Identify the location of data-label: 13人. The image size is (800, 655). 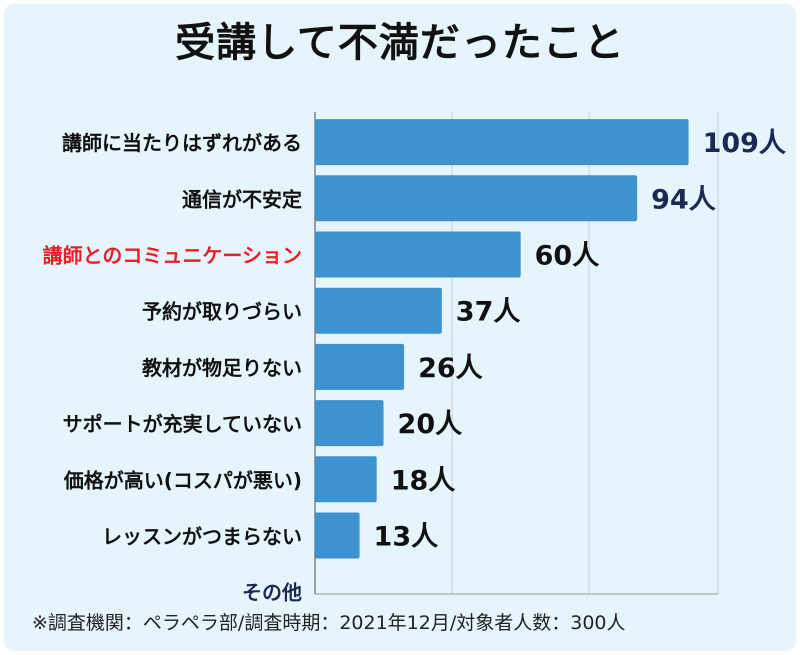
(406, 537).